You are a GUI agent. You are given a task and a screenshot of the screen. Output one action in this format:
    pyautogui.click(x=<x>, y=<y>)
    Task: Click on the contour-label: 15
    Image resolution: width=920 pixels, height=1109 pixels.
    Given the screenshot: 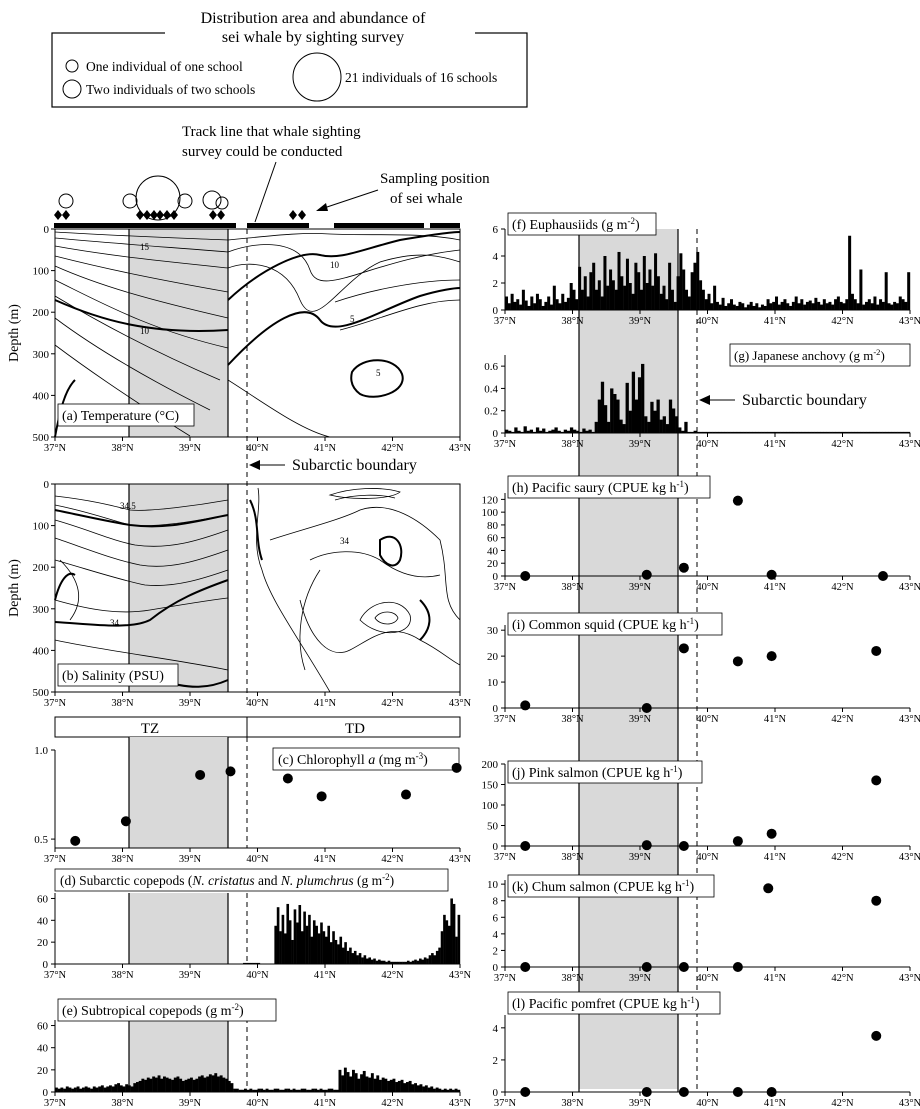 What is the action you would take?
    pyautogui.click(x=145, y=247)
    